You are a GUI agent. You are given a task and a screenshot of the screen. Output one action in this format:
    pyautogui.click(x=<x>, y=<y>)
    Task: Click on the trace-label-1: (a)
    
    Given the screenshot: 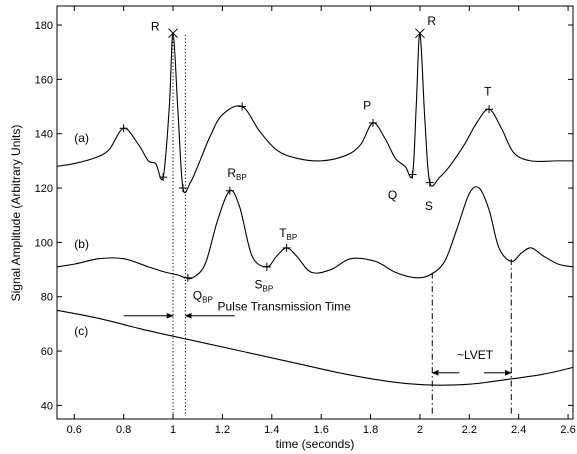 What is the action you would take?
    pyautogui.click(x=81, y=138)
    